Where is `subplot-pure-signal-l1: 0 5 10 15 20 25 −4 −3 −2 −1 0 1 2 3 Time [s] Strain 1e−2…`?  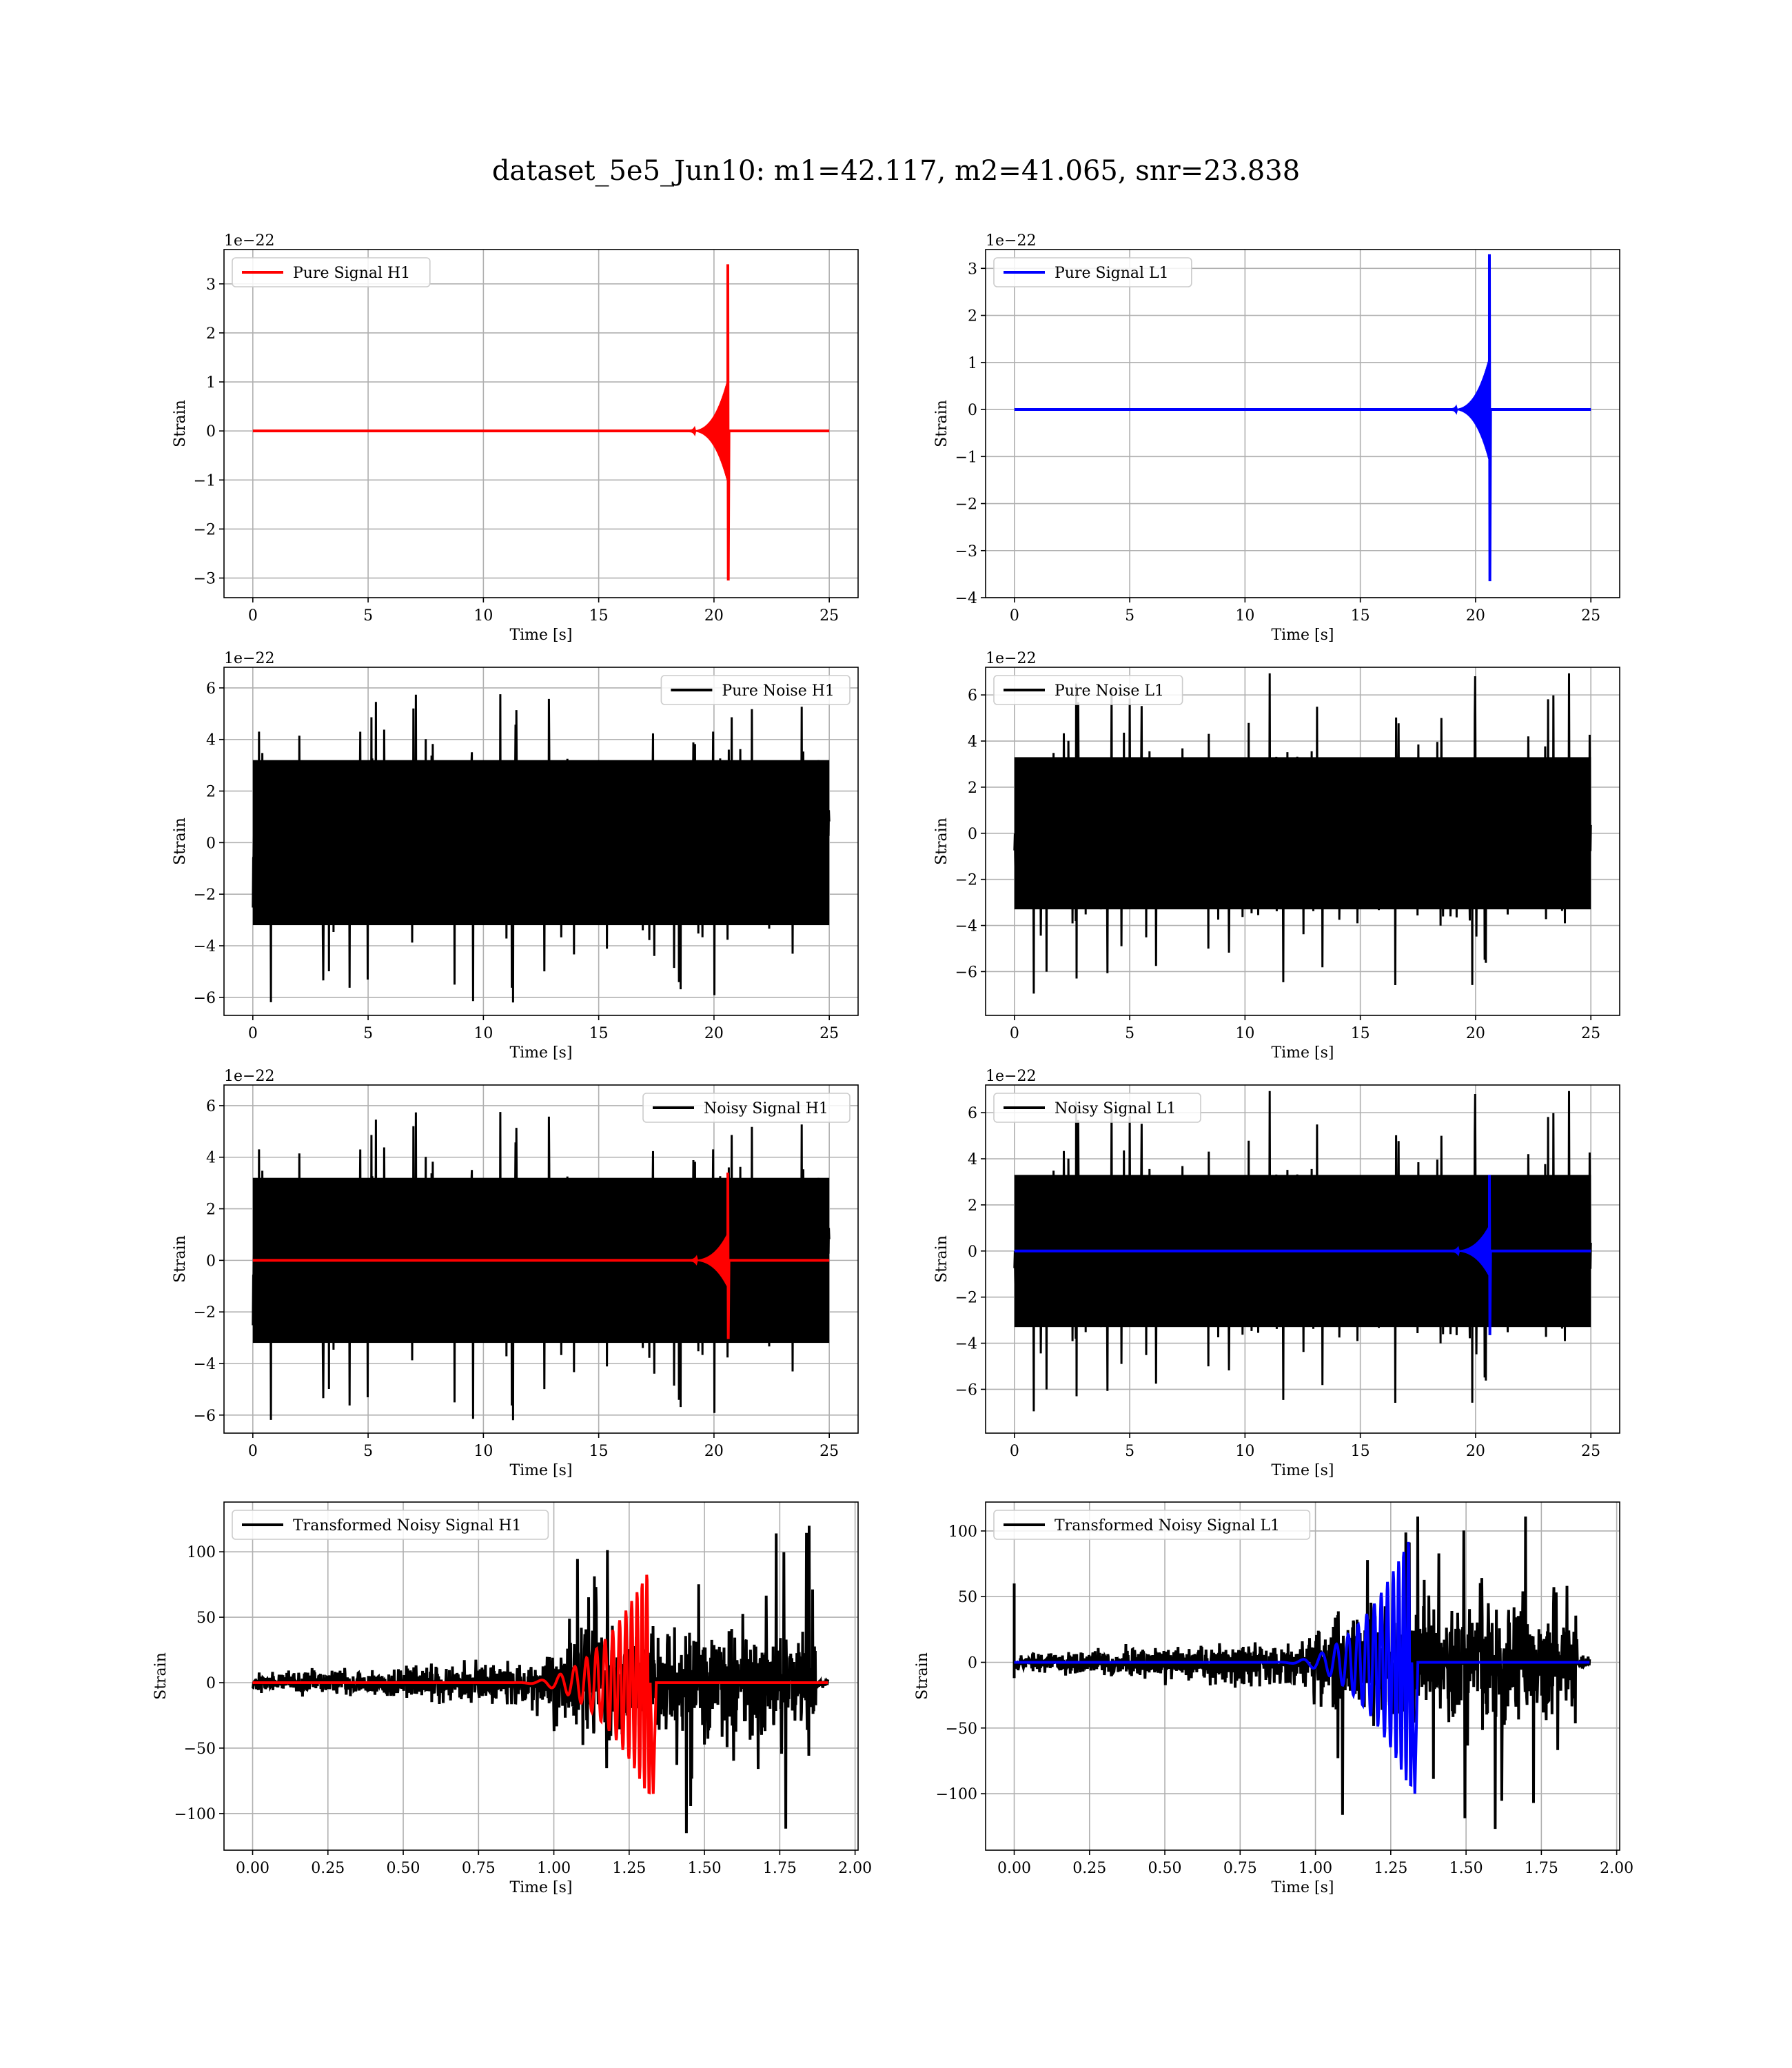
subplot-pure-signal-l1: 0 5 10 15 20 25 −4 −3 −2 −1 0 1 2 3 Time [s] Strain 1e−2… is located at coordinates (1276, 438).